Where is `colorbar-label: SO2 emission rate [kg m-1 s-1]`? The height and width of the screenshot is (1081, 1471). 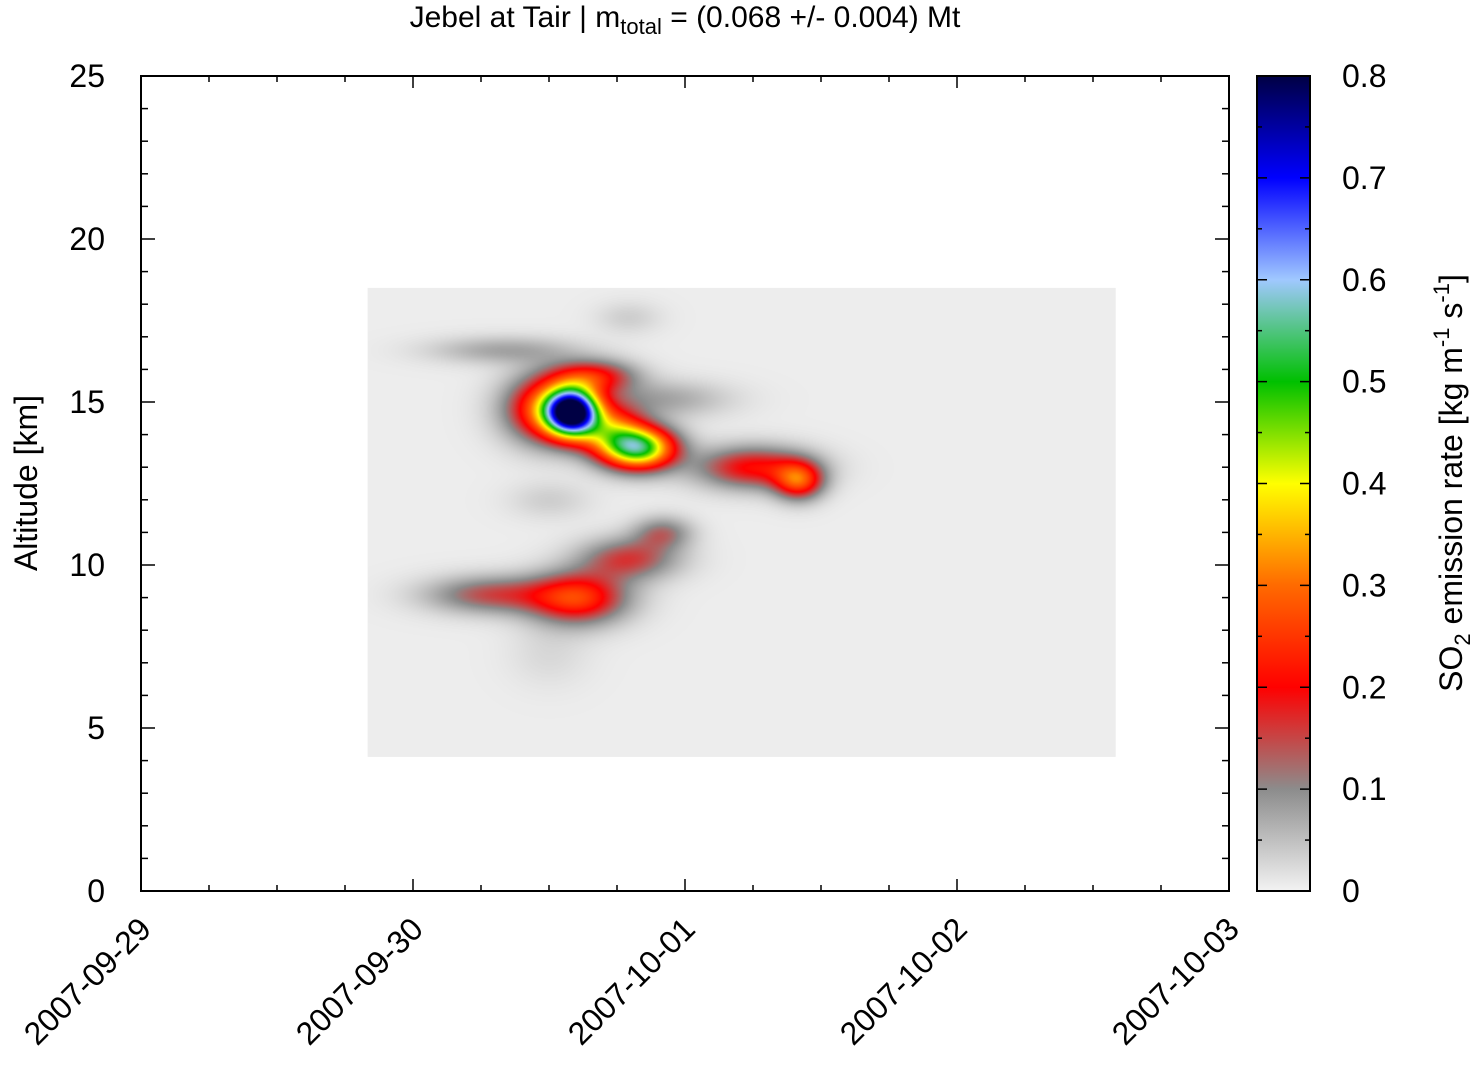
colorbar-label: SO2 emission rate [kg m-1 s-1] is located at coordinates (1450, 483).